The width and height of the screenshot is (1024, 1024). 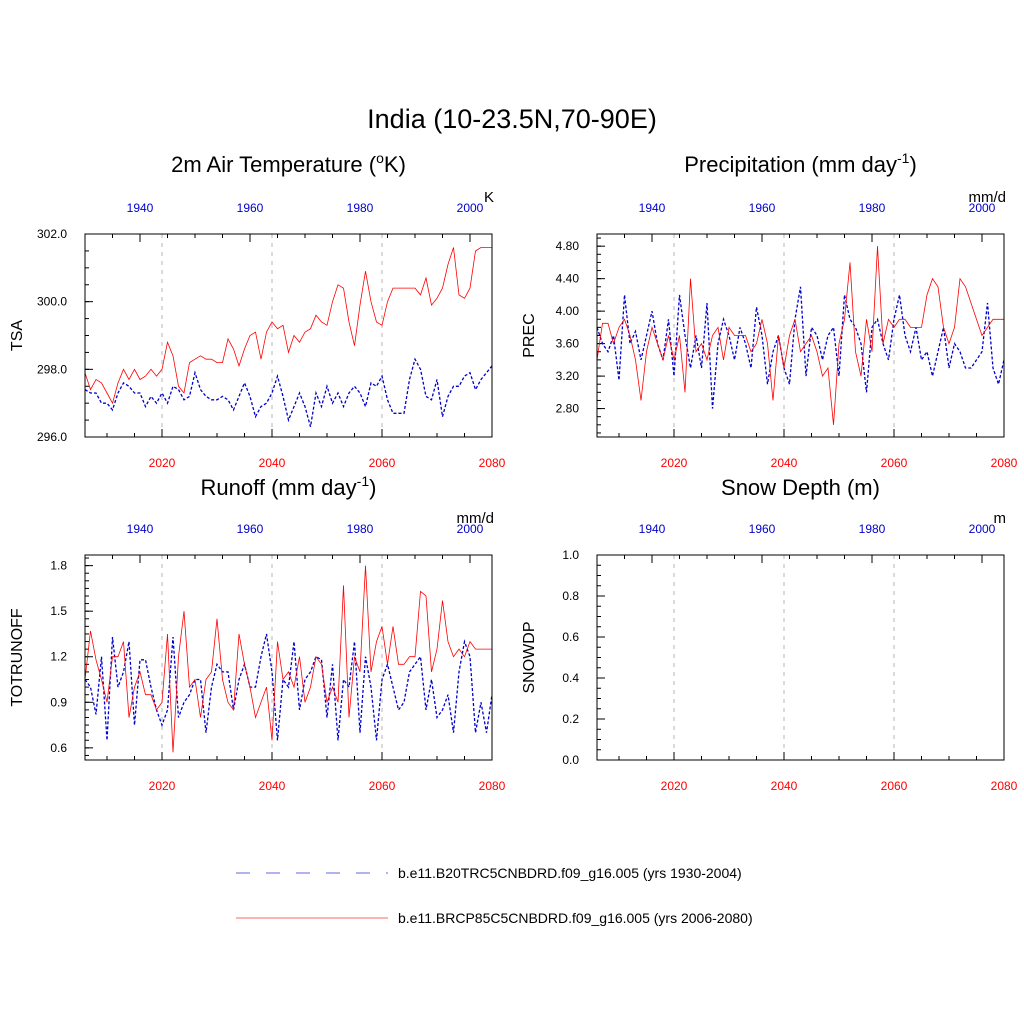 What do you see at coordinates (800, 657) in the screenshot?
I see `plot-frame-snowdp` at bounding box center [800, 657].